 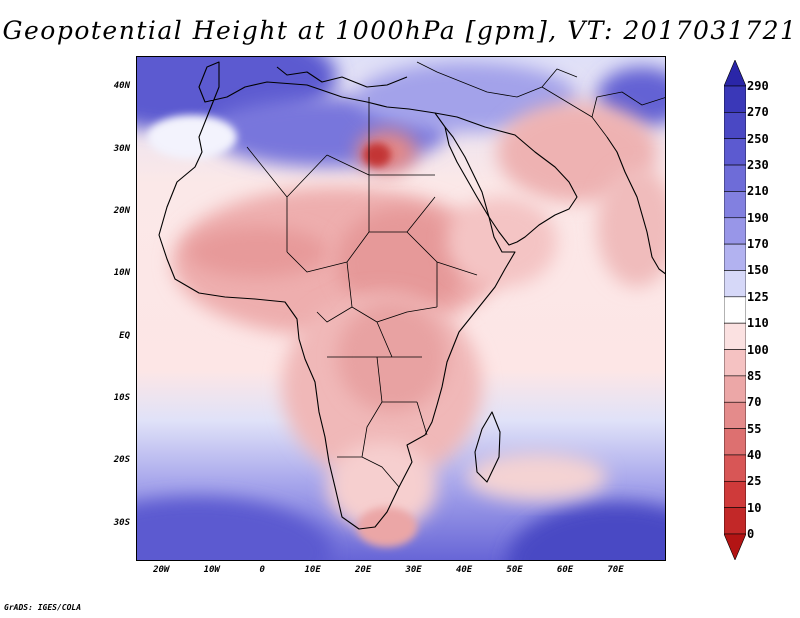 I want to click on colorbar-top-cap, so click(x=735, y=73).